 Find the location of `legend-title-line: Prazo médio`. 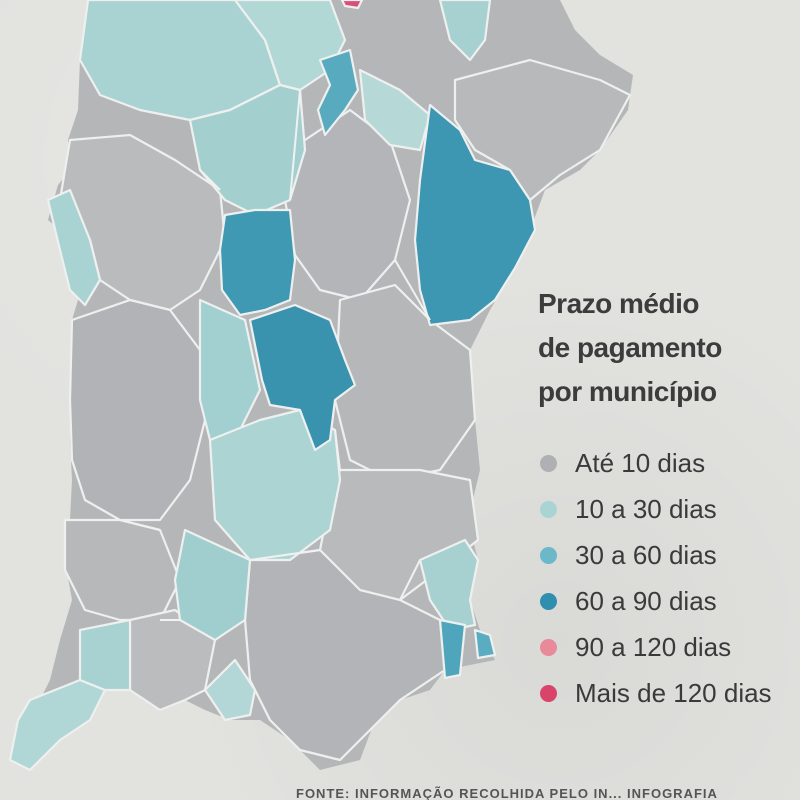

legend-title-line: Prazo médio is located at coordinates (618, 303).